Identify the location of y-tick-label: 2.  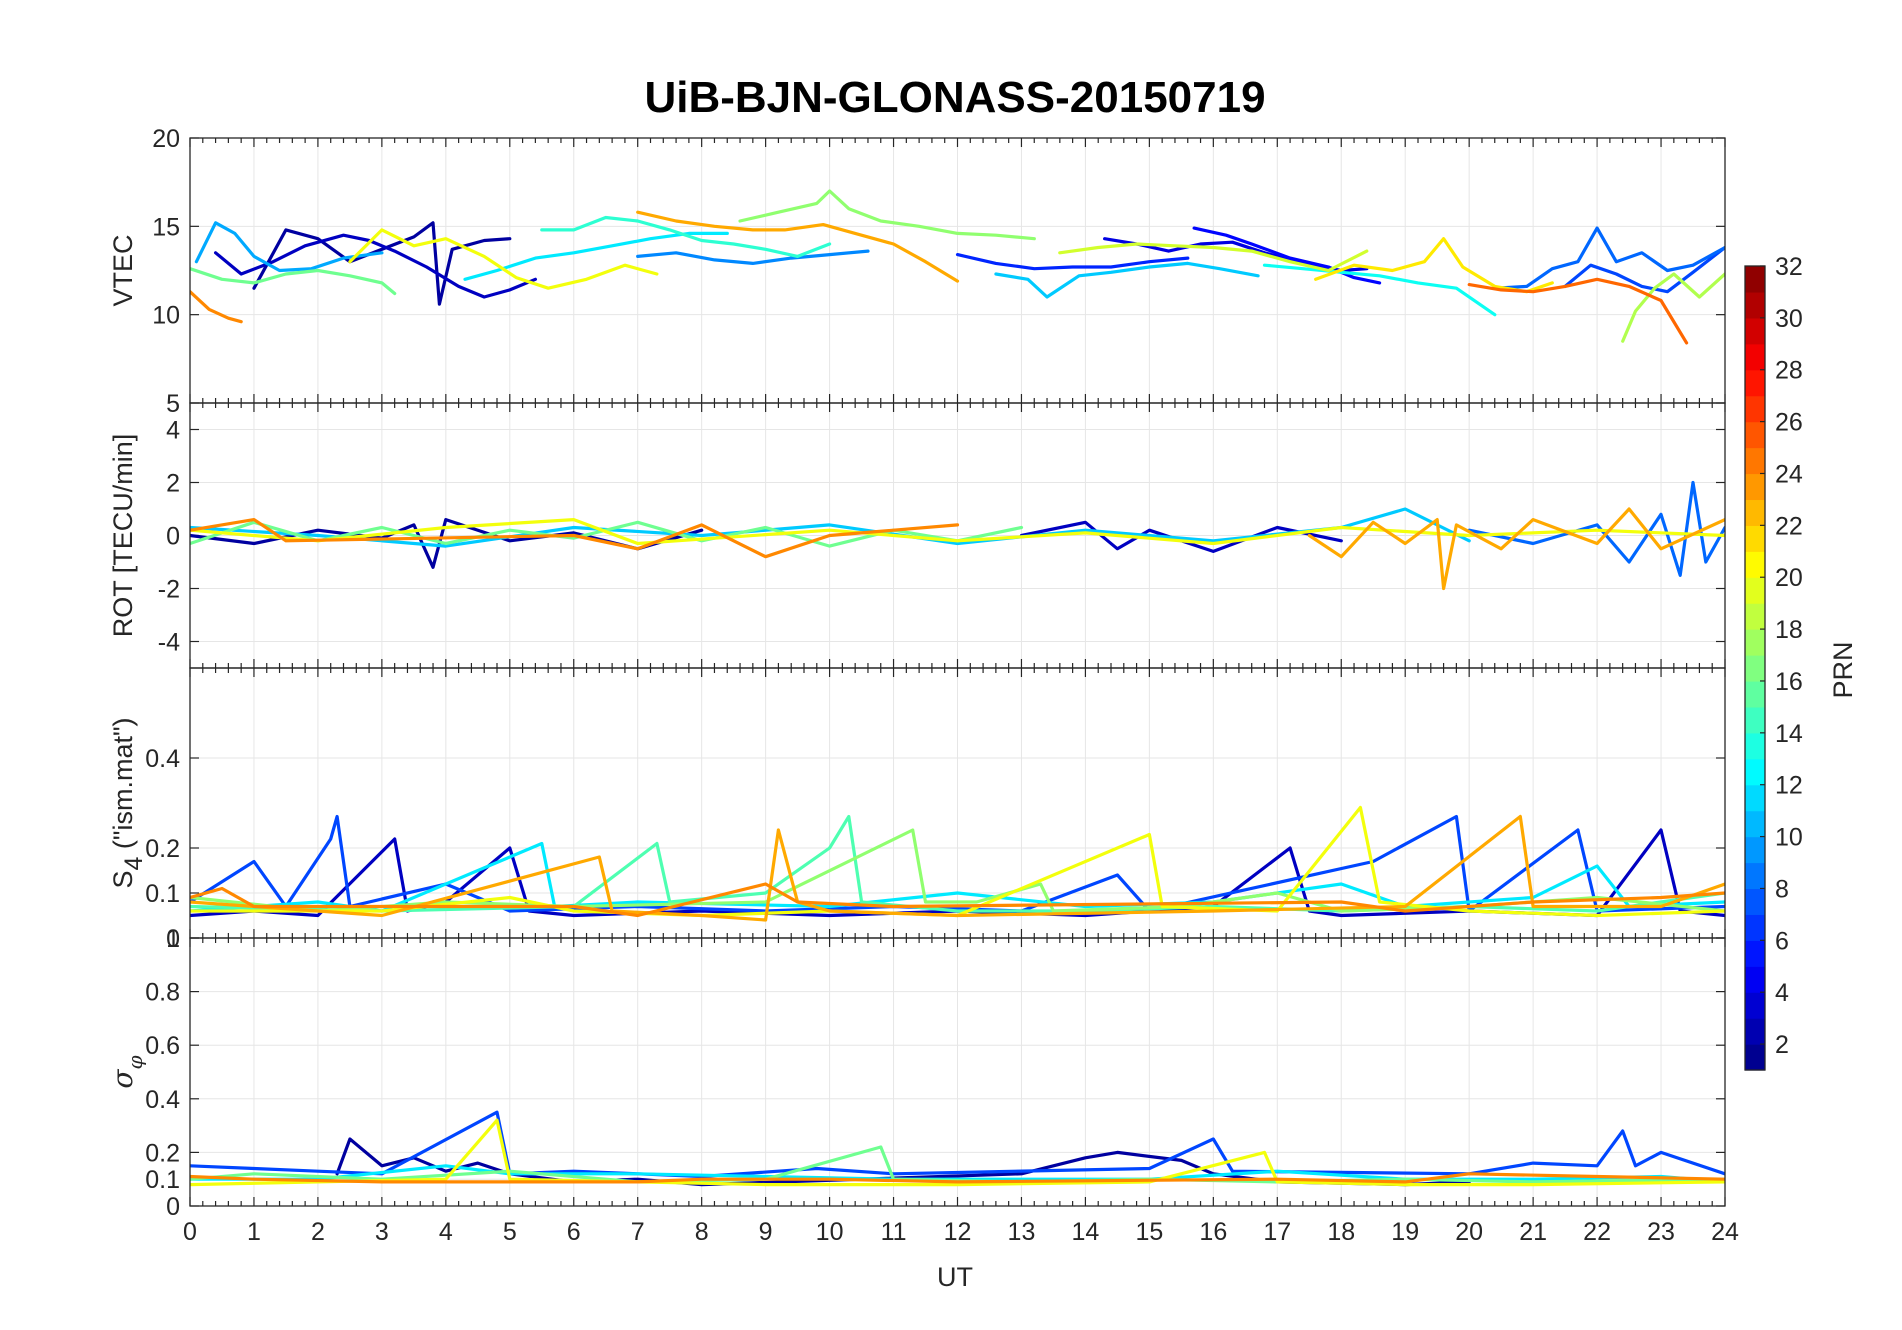
(173, 484).